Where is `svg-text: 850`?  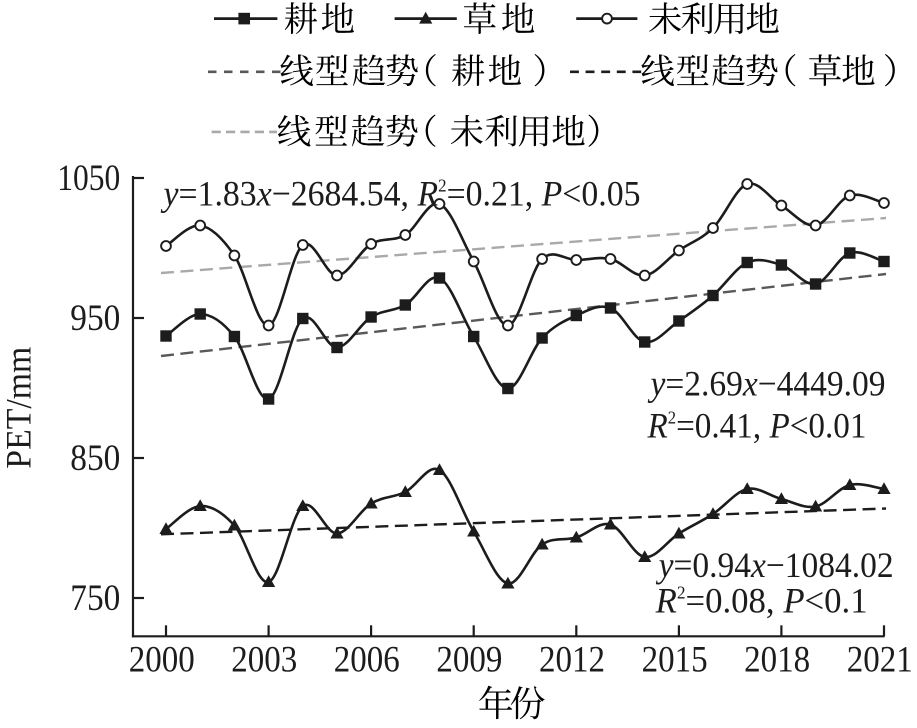
svg-text: 850 is located at coordinates (95, 457).